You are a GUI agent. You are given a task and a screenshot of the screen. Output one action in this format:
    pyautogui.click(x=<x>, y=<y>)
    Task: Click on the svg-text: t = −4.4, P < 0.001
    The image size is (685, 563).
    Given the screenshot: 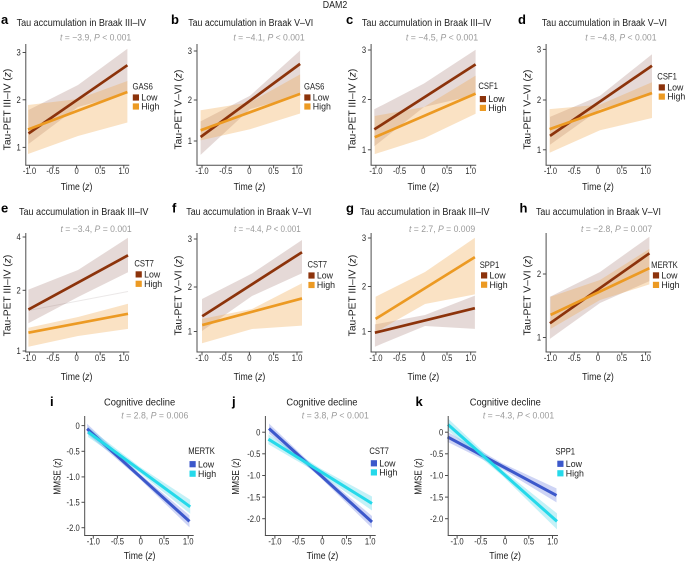 What is the action you would take?
    pyautogui.click(x=267, y=229)
    